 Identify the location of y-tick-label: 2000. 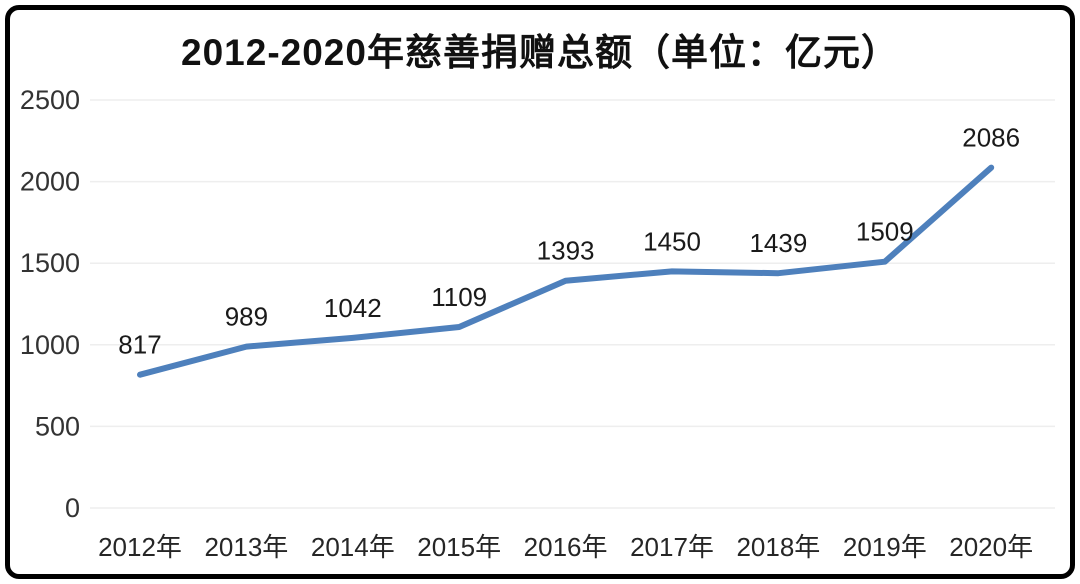
(50, 182).